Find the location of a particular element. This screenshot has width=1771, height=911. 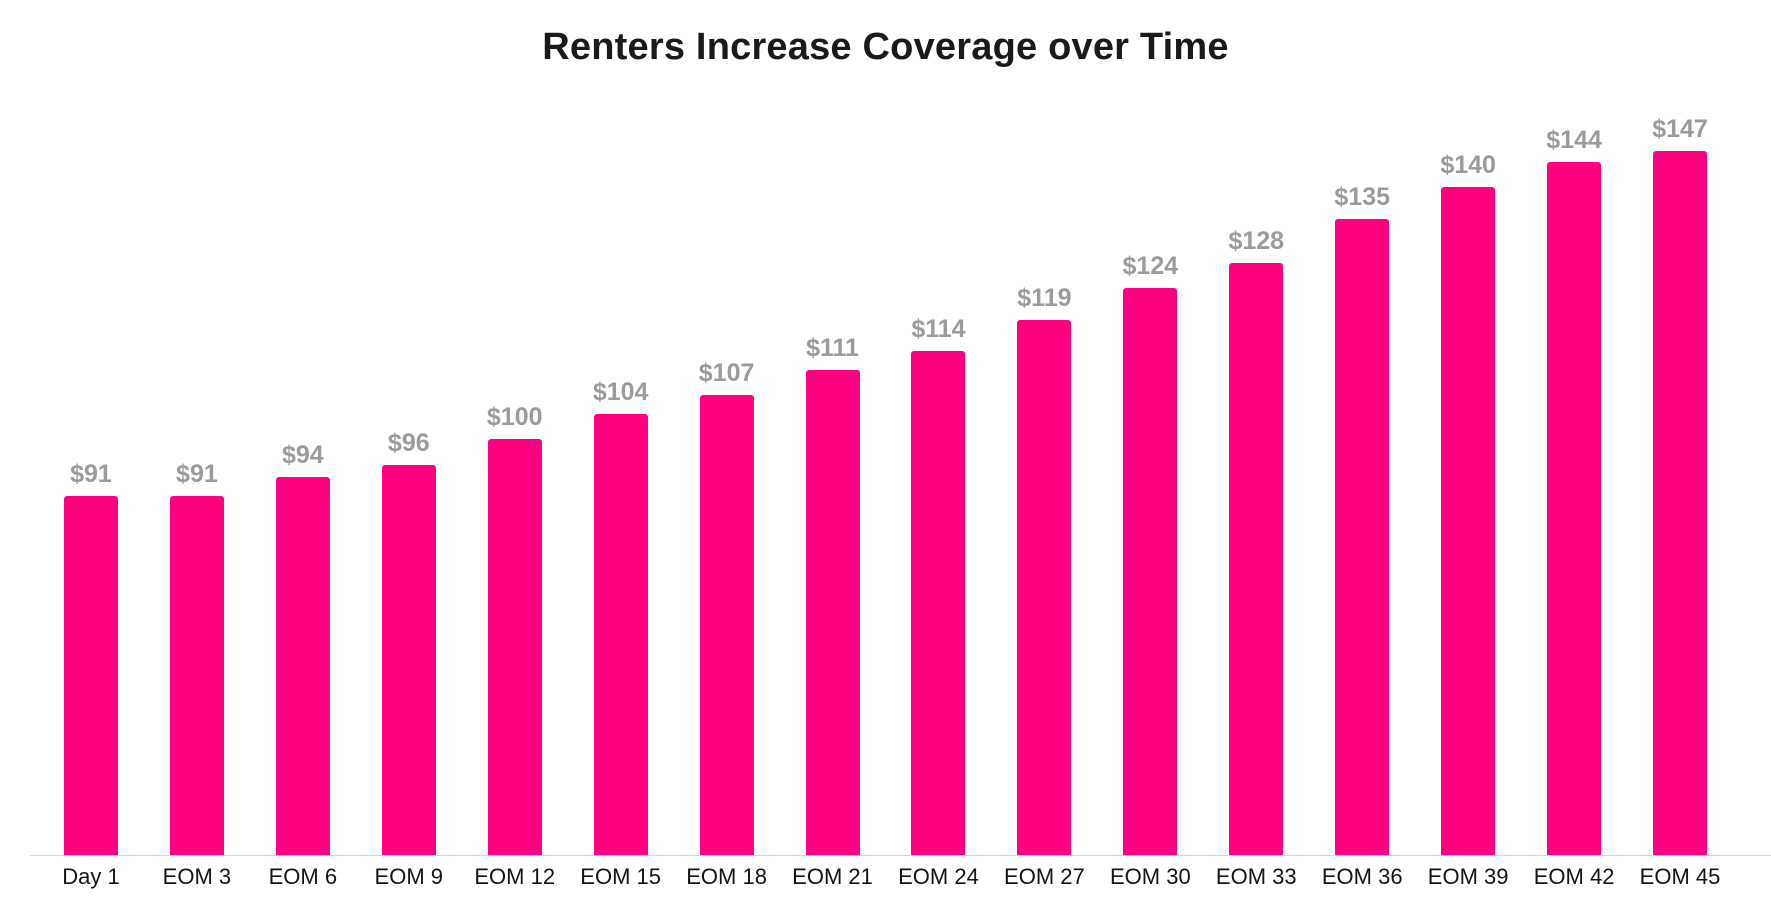

bar-value-label: $147 is located at coordinates (1680, 129).